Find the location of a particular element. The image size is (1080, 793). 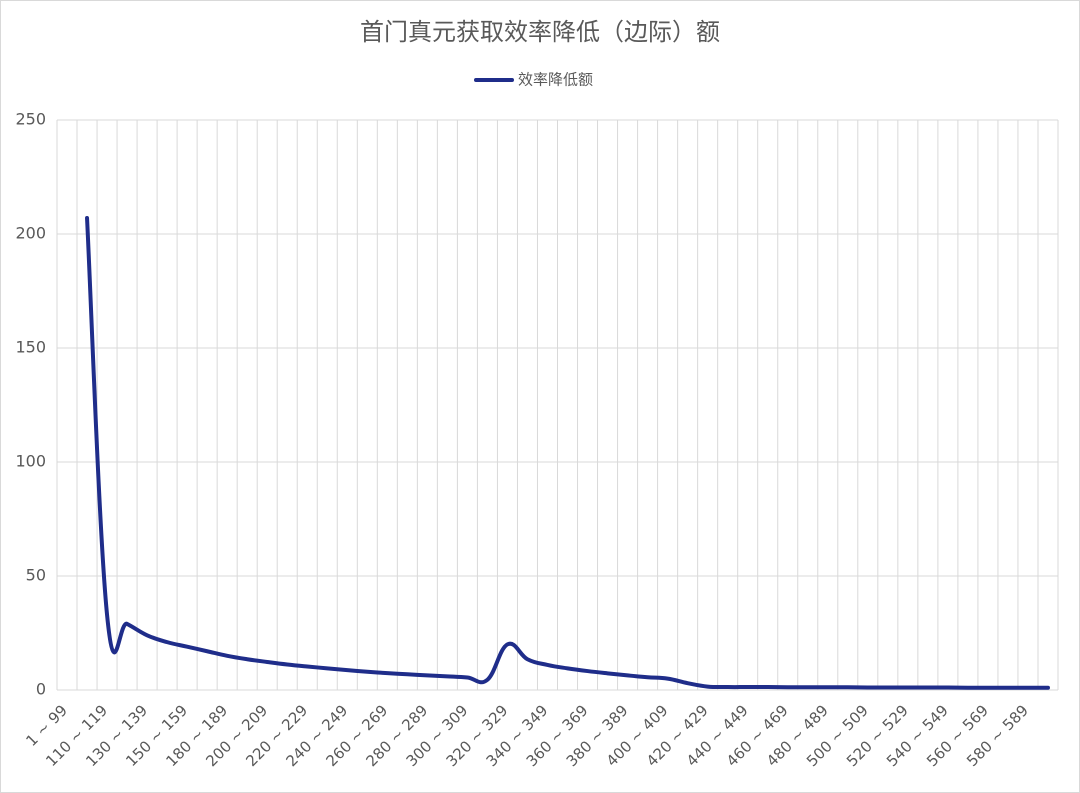

chart-title: 首门真元获取效率降低（边际）额 is located at coordinates (540, 32).